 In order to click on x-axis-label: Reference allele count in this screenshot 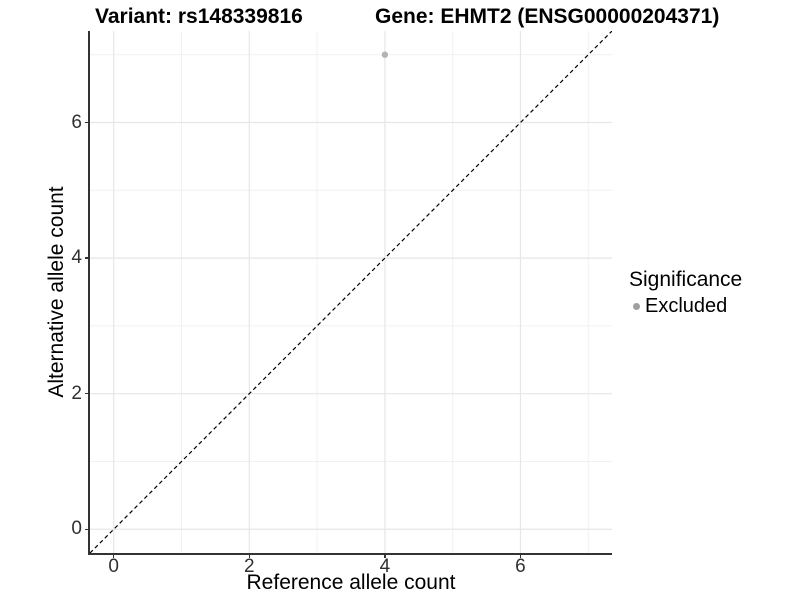, I will do `click(351, 582)`.